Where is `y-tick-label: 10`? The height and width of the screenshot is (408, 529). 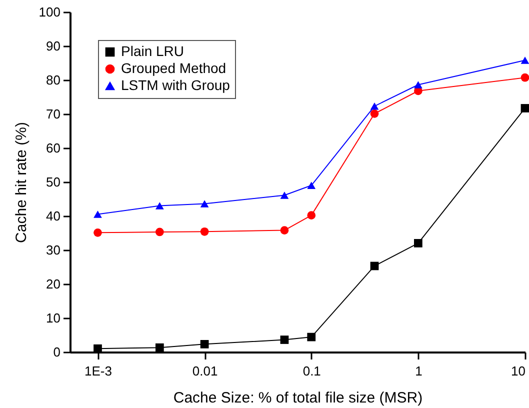 y-tick-label: 10 is located at coordinates (53, 318).